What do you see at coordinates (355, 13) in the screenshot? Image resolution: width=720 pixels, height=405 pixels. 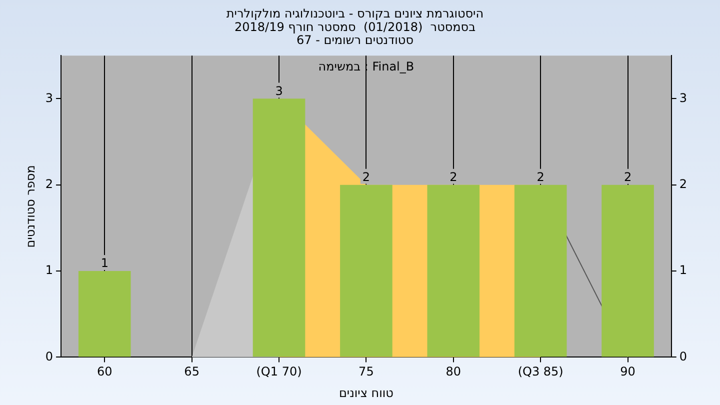 I see `chart-title: היסטוגרמת ציונים בקורס - ביוטכנולוגיה מולקולרית` at bounding box center [355, 13].